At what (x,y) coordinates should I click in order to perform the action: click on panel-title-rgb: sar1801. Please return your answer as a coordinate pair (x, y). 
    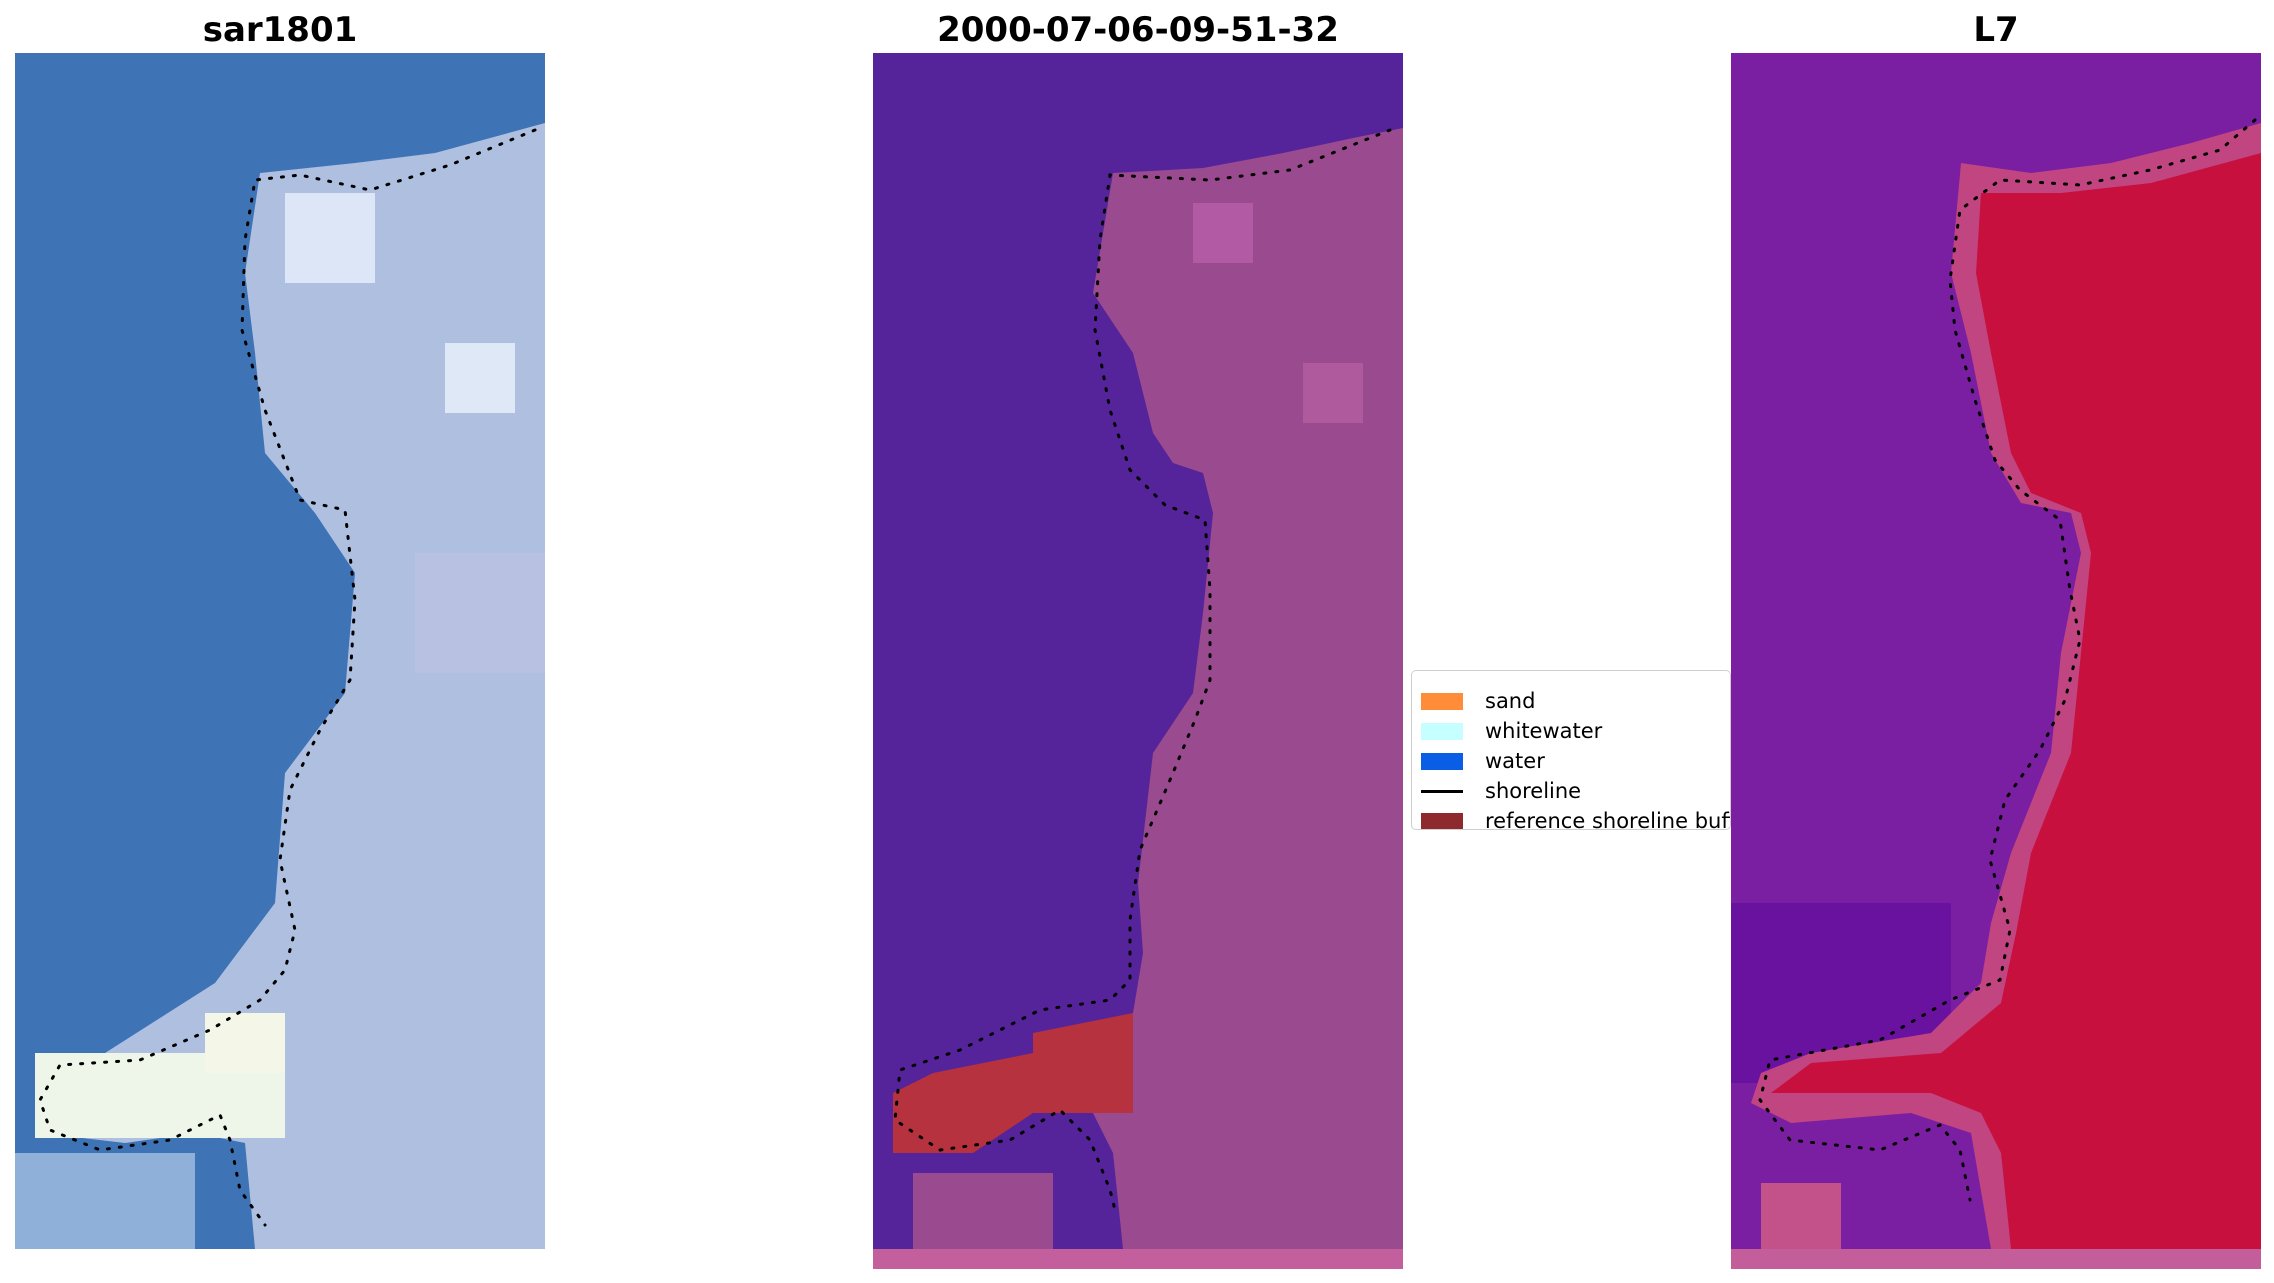
    Looking at the image, I should click on (280, 30).